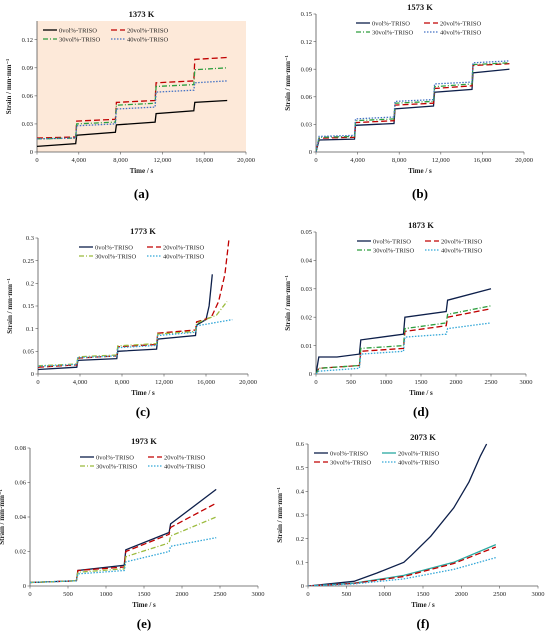 This screenshot has height=639, width=550. Describe the element at coordinates (306, 346) in the screenshot. I see `y-tick-label: 0.01` at that location.